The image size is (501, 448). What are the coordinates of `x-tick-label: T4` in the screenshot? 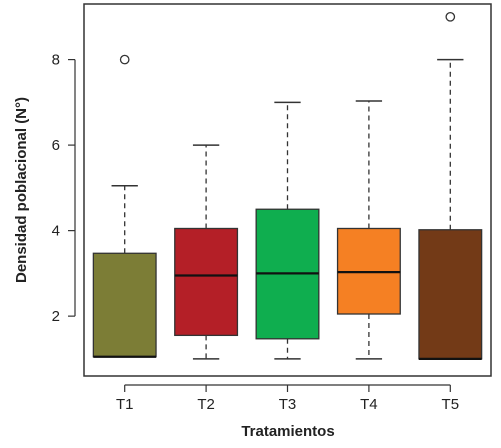 It's located at (369, 404).